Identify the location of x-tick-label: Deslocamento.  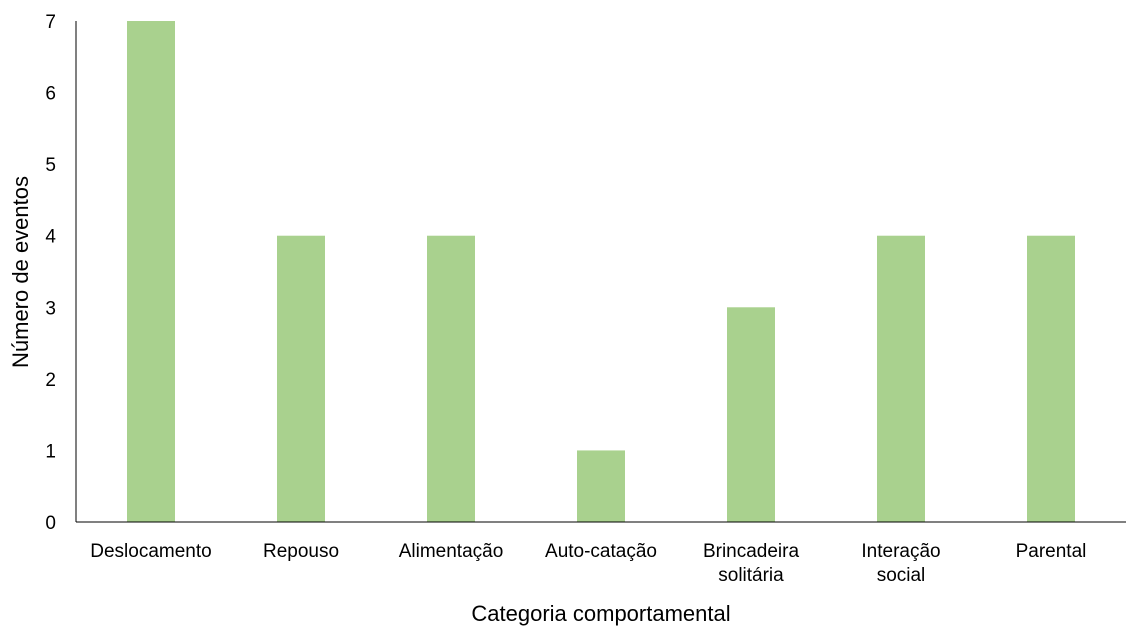
(150, 551).